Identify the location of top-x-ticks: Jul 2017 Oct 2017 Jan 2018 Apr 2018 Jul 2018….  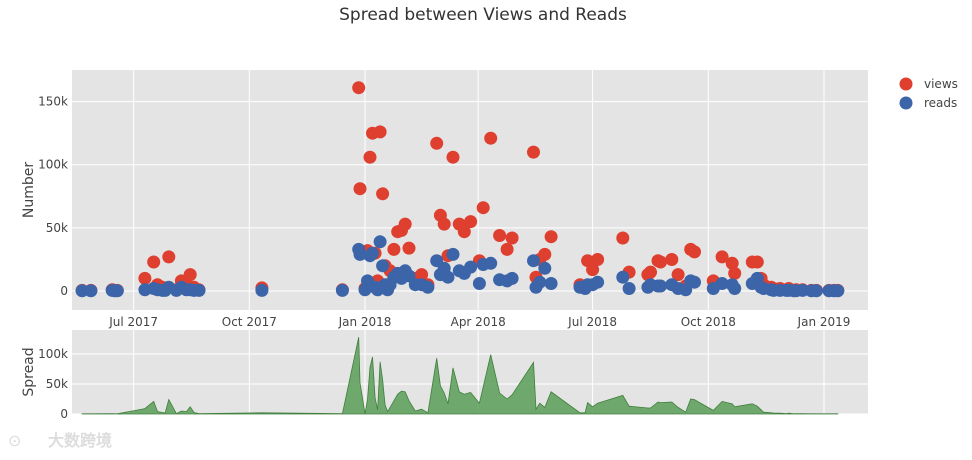
(479, 322).